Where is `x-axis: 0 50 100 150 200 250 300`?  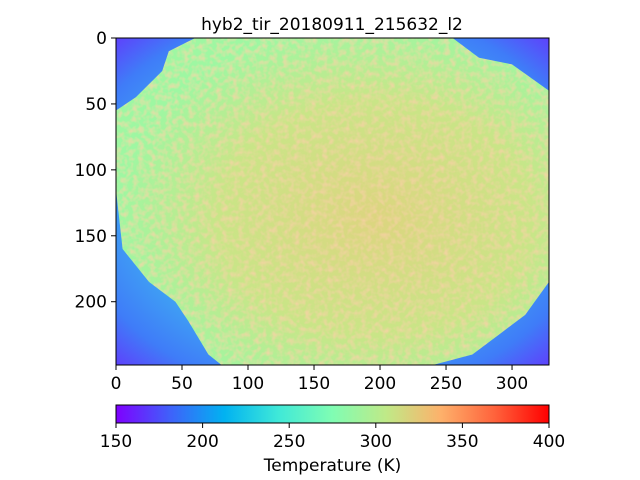
x-axis: 0 50 100 150 200 250 300 is located at coordinates (319, 379).